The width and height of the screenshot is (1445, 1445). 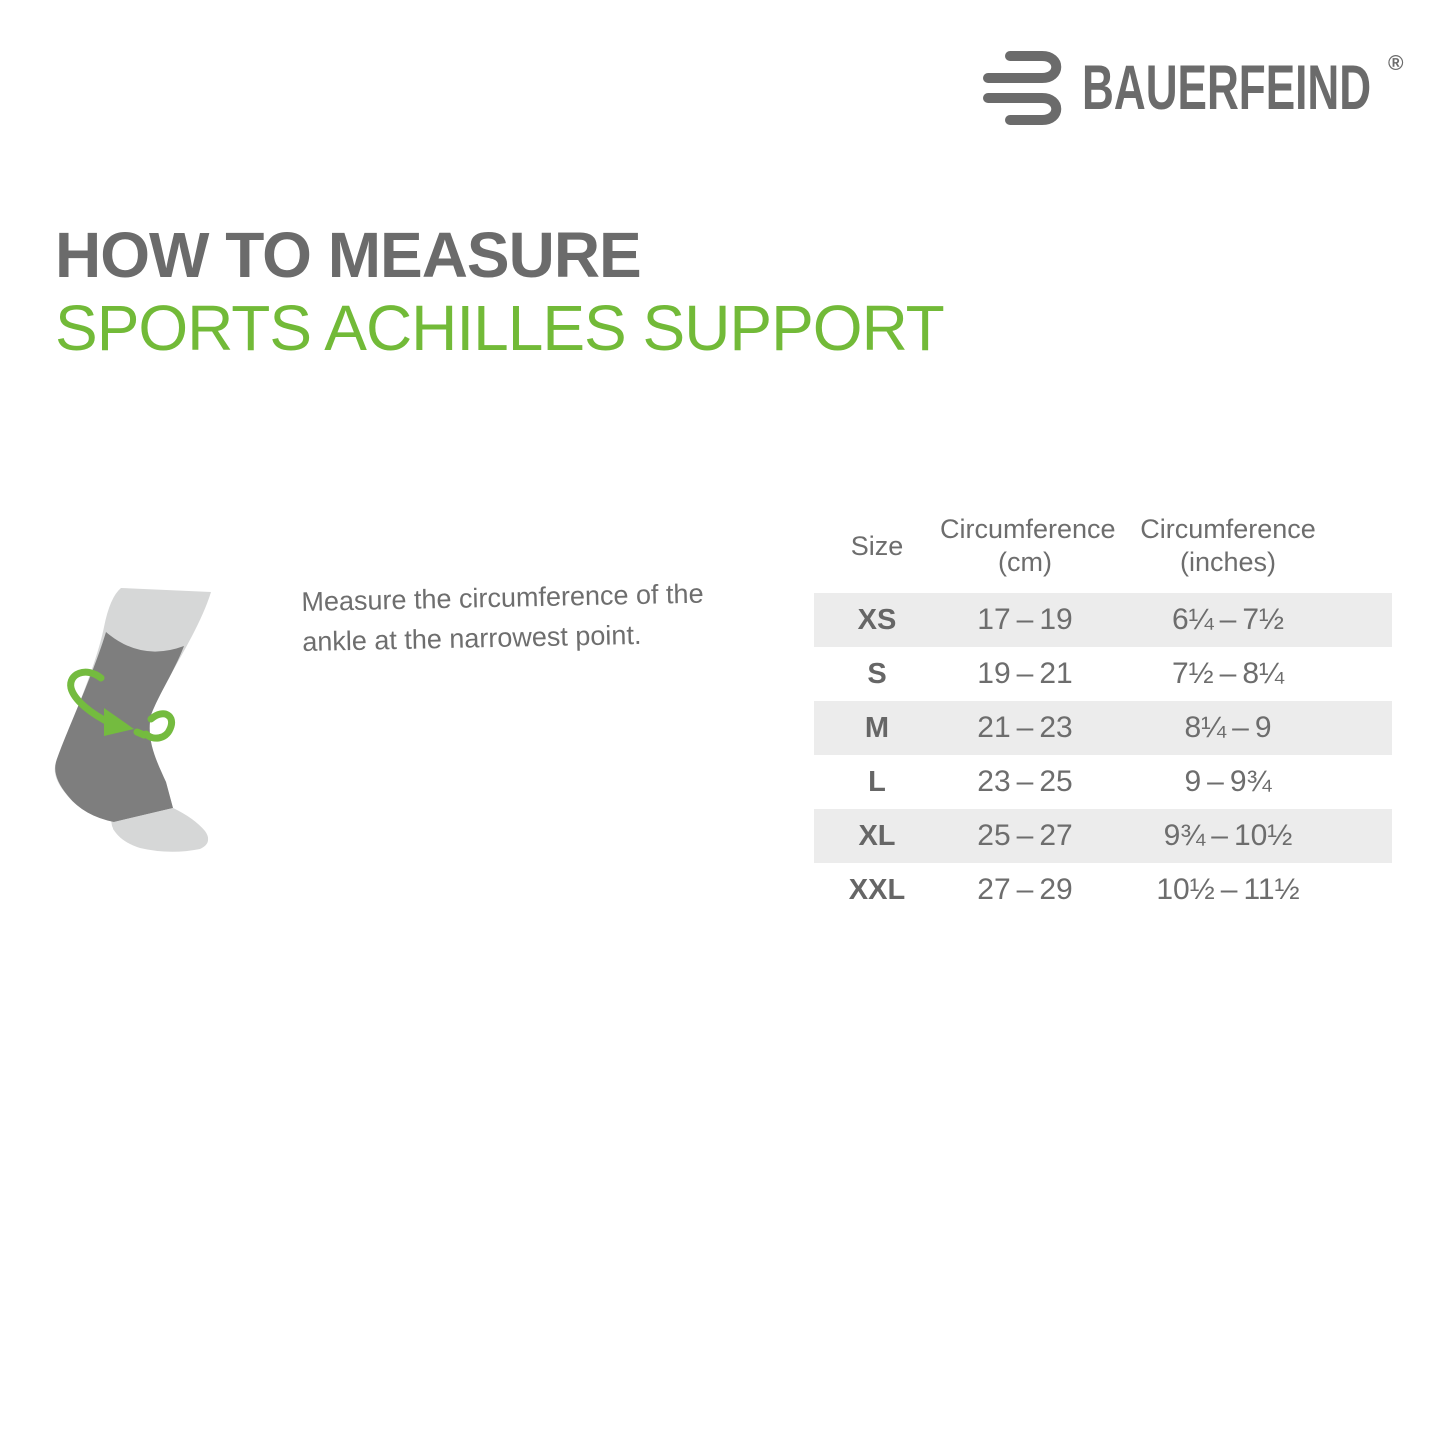 I want to click on header-circumference-cm: Circumference (cm), so click(x=1028, y=545).